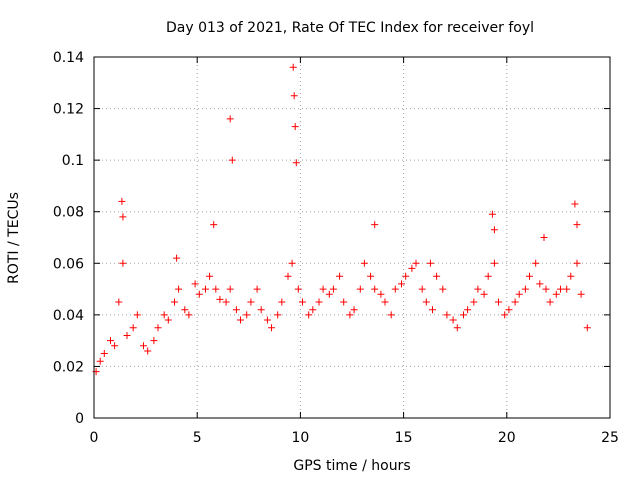  I want to click on y-tick-label: 0.04, so click(68, 316).